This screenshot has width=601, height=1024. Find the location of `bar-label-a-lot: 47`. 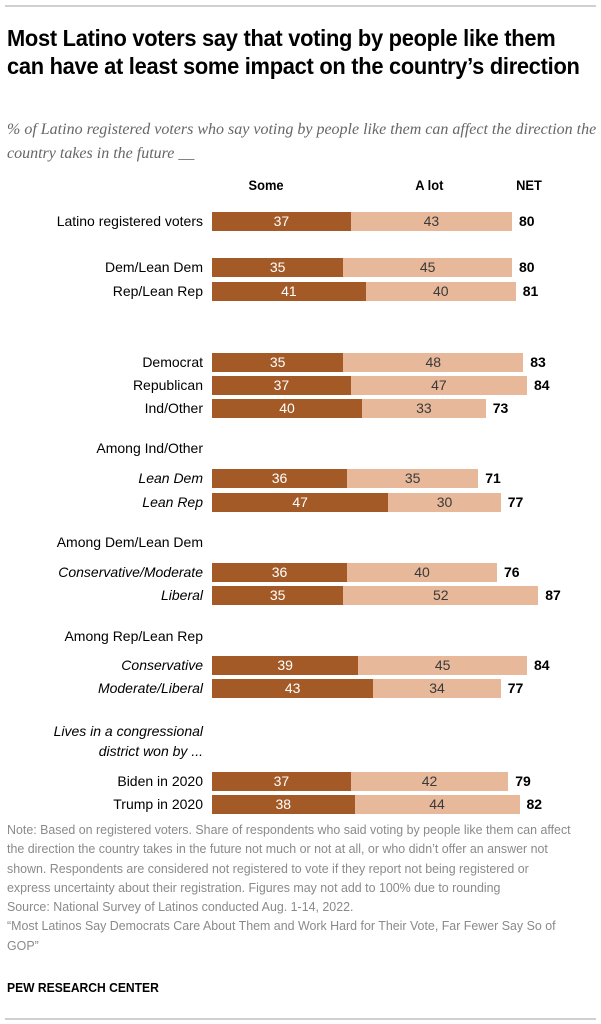

bar-label-a-lot: 47 is located at coordinates (439, 385).